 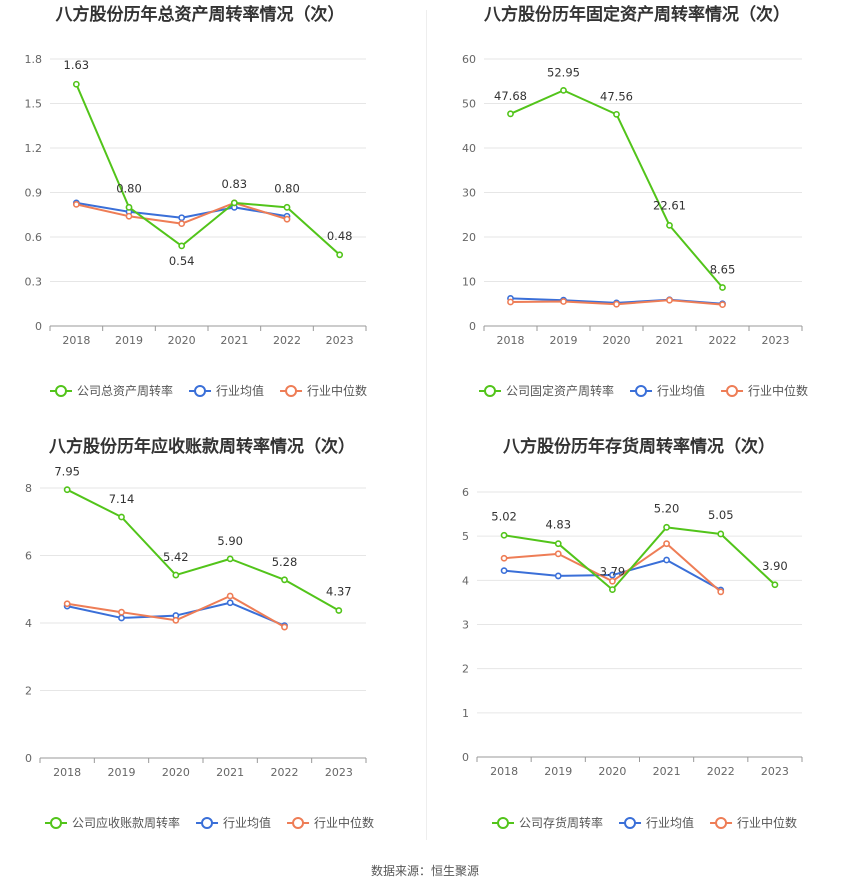 I want to click on data-label: 47.68, so click(x=510, y=96).